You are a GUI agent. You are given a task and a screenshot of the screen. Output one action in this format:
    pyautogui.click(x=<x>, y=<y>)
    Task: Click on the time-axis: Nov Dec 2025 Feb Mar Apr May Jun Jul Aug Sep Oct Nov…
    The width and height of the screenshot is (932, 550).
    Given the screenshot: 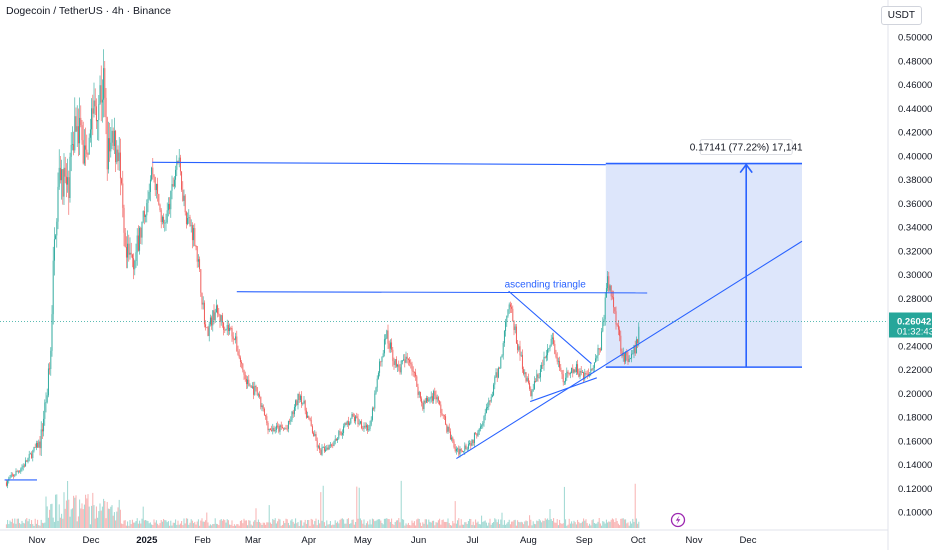 What is the action you would take?
    pyautogui.click(x=393, y=540)
    